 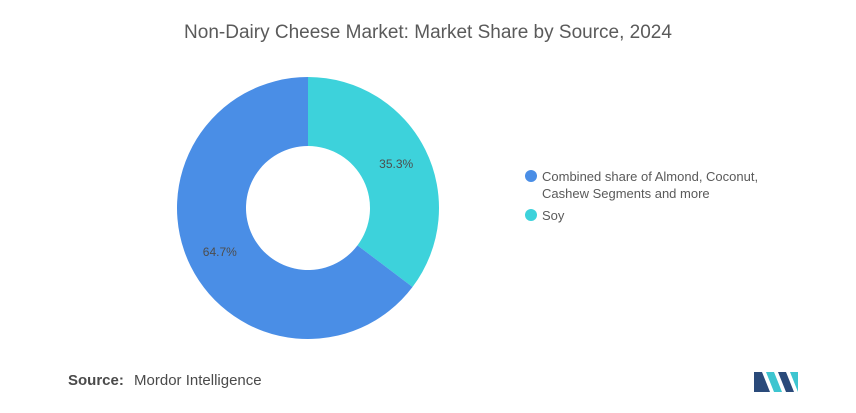 I want to click on donut-slice-soy, so click(x=374, y=182).